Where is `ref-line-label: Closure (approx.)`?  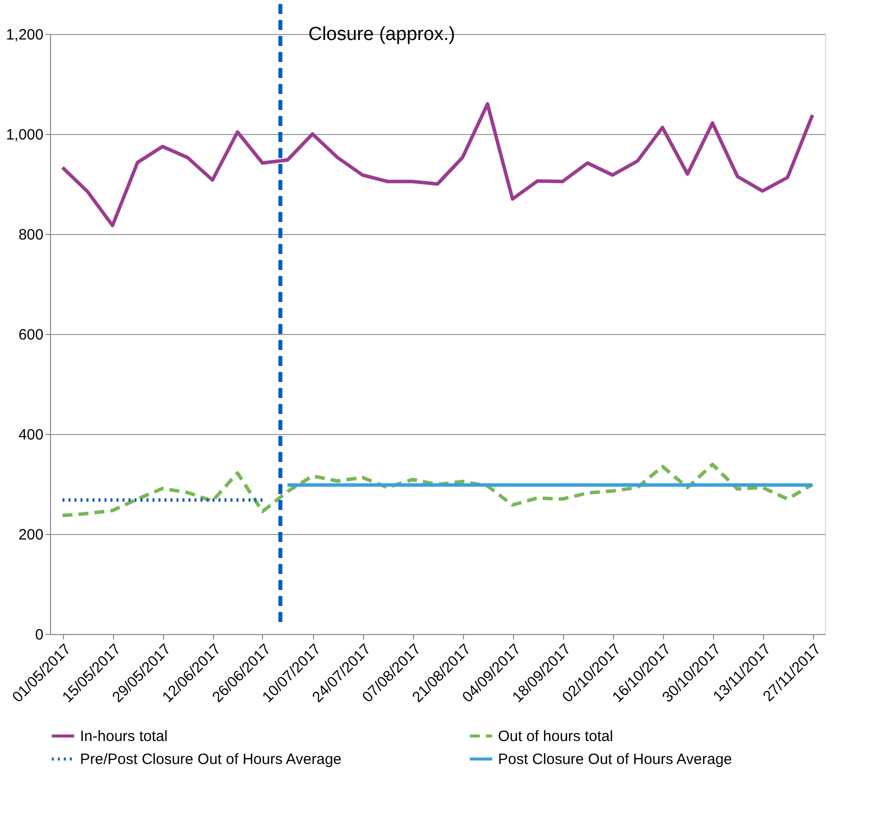
ref-line-label: Closure (approx.) is located at coordinates (382, 34).